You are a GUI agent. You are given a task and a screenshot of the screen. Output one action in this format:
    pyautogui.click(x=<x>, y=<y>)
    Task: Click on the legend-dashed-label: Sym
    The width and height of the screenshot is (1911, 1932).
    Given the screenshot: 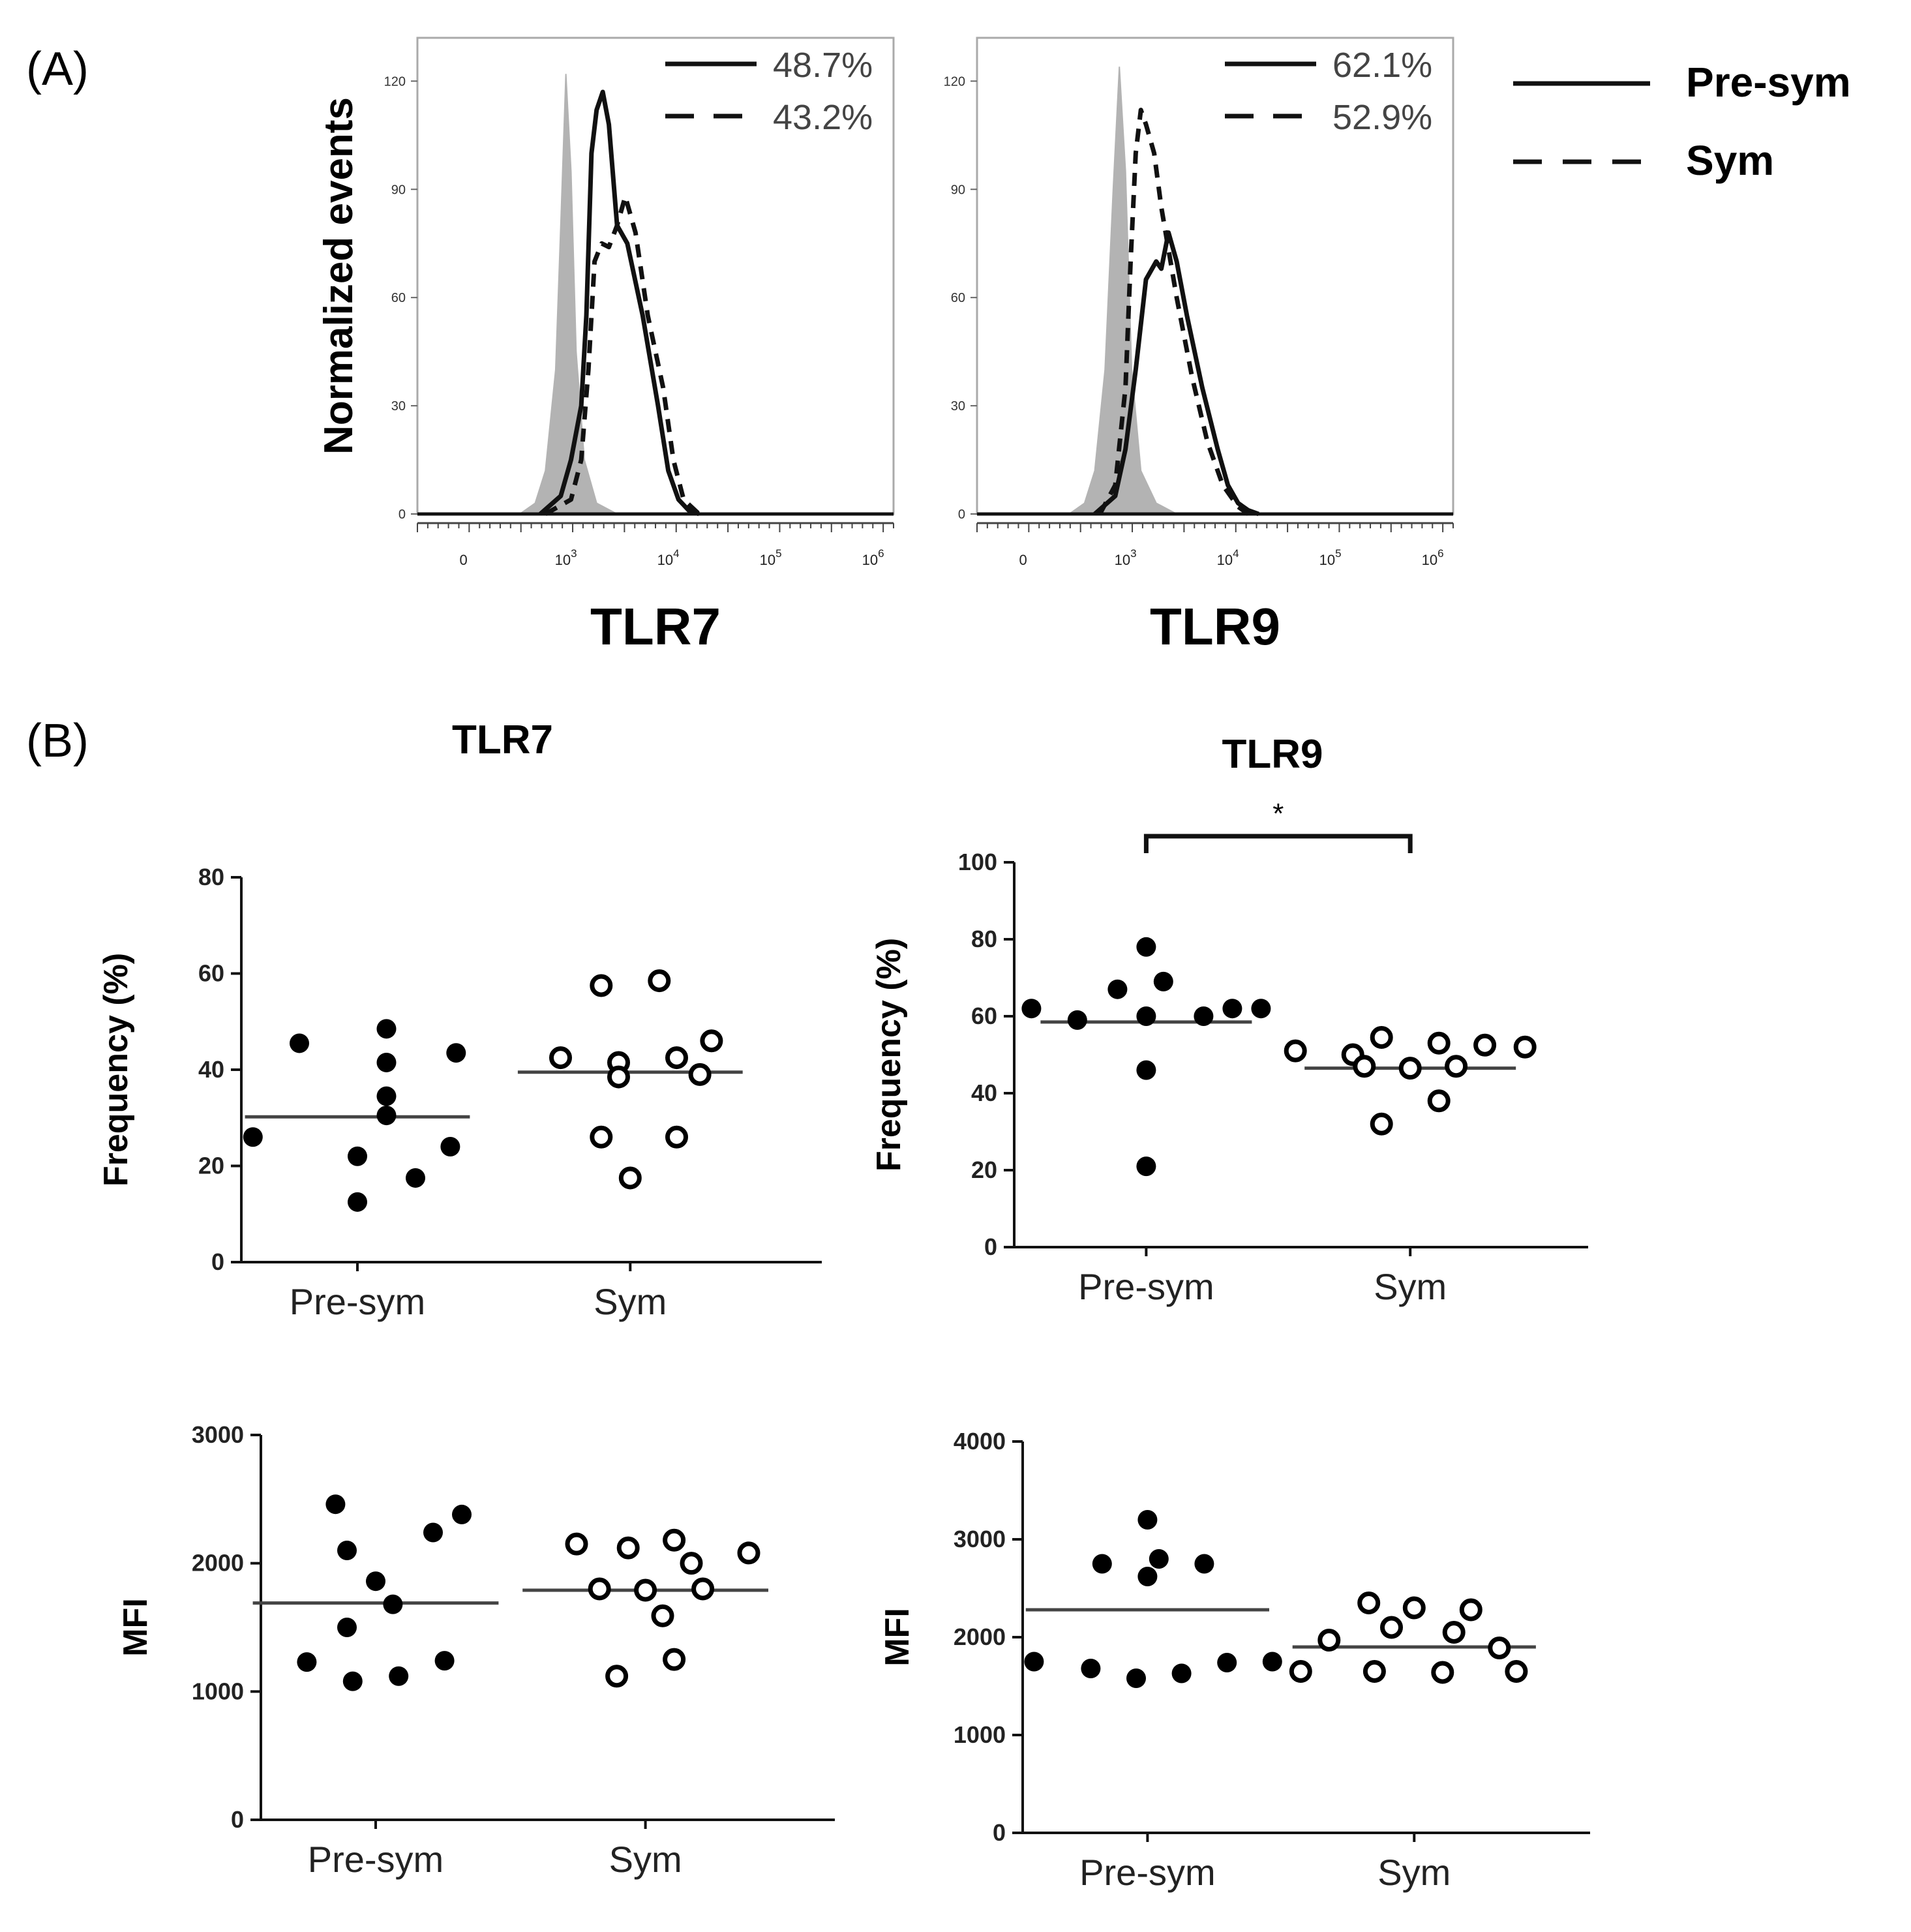 What is the action you would take?
    pyautogui.click(x=1730, y=160)
    